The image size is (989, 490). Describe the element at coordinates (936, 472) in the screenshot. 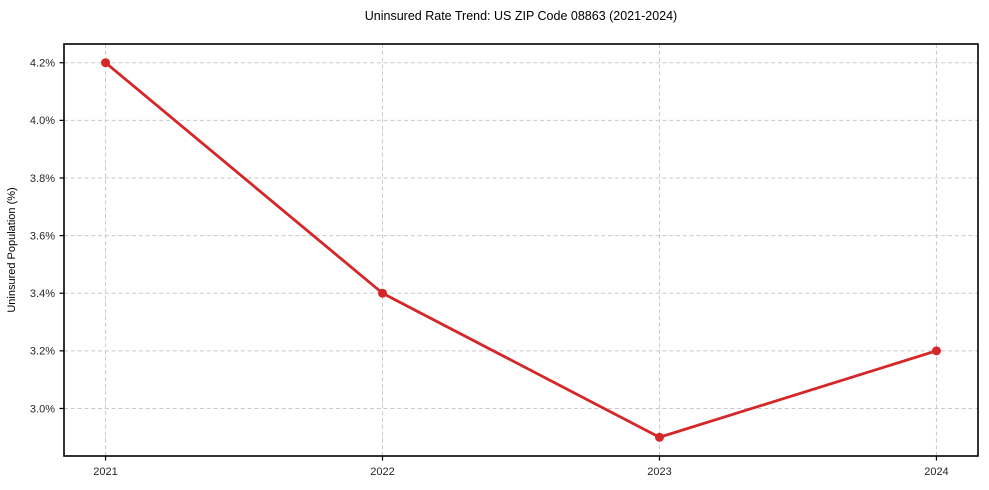

I see `x-tick-label: 2024` at that location.